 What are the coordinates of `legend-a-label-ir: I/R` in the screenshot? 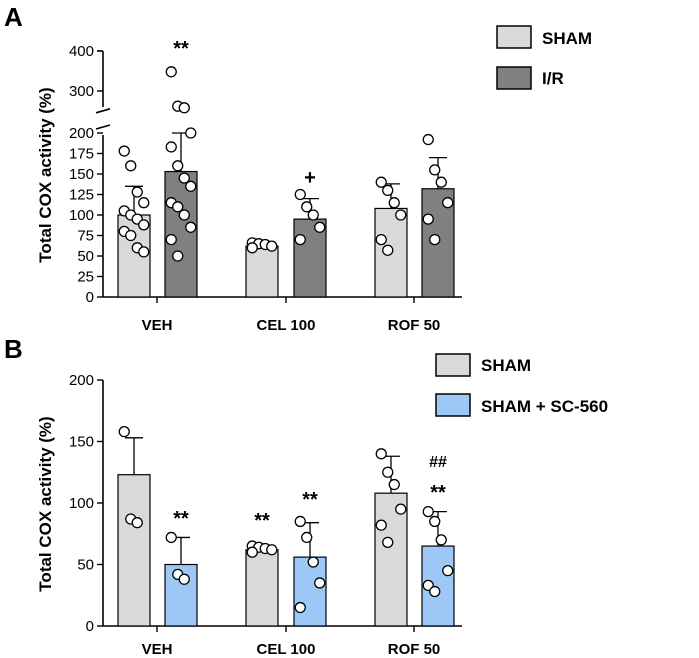 It's located at (553, 78).